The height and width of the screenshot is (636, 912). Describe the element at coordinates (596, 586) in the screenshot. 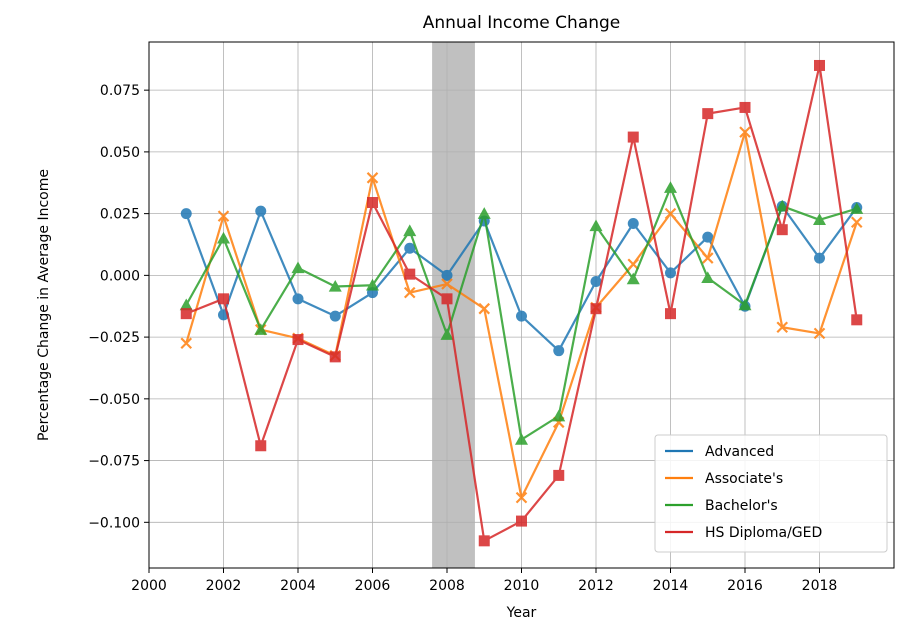

I see `x-tick-label: 2012` at that location.